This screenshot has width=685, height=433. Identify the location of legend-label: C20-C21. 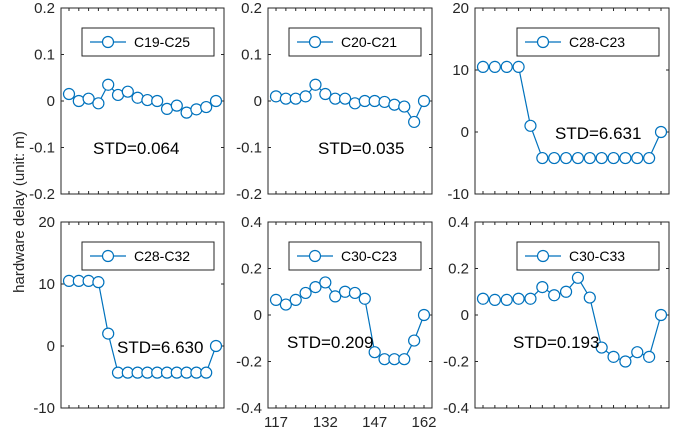
(369, 42).